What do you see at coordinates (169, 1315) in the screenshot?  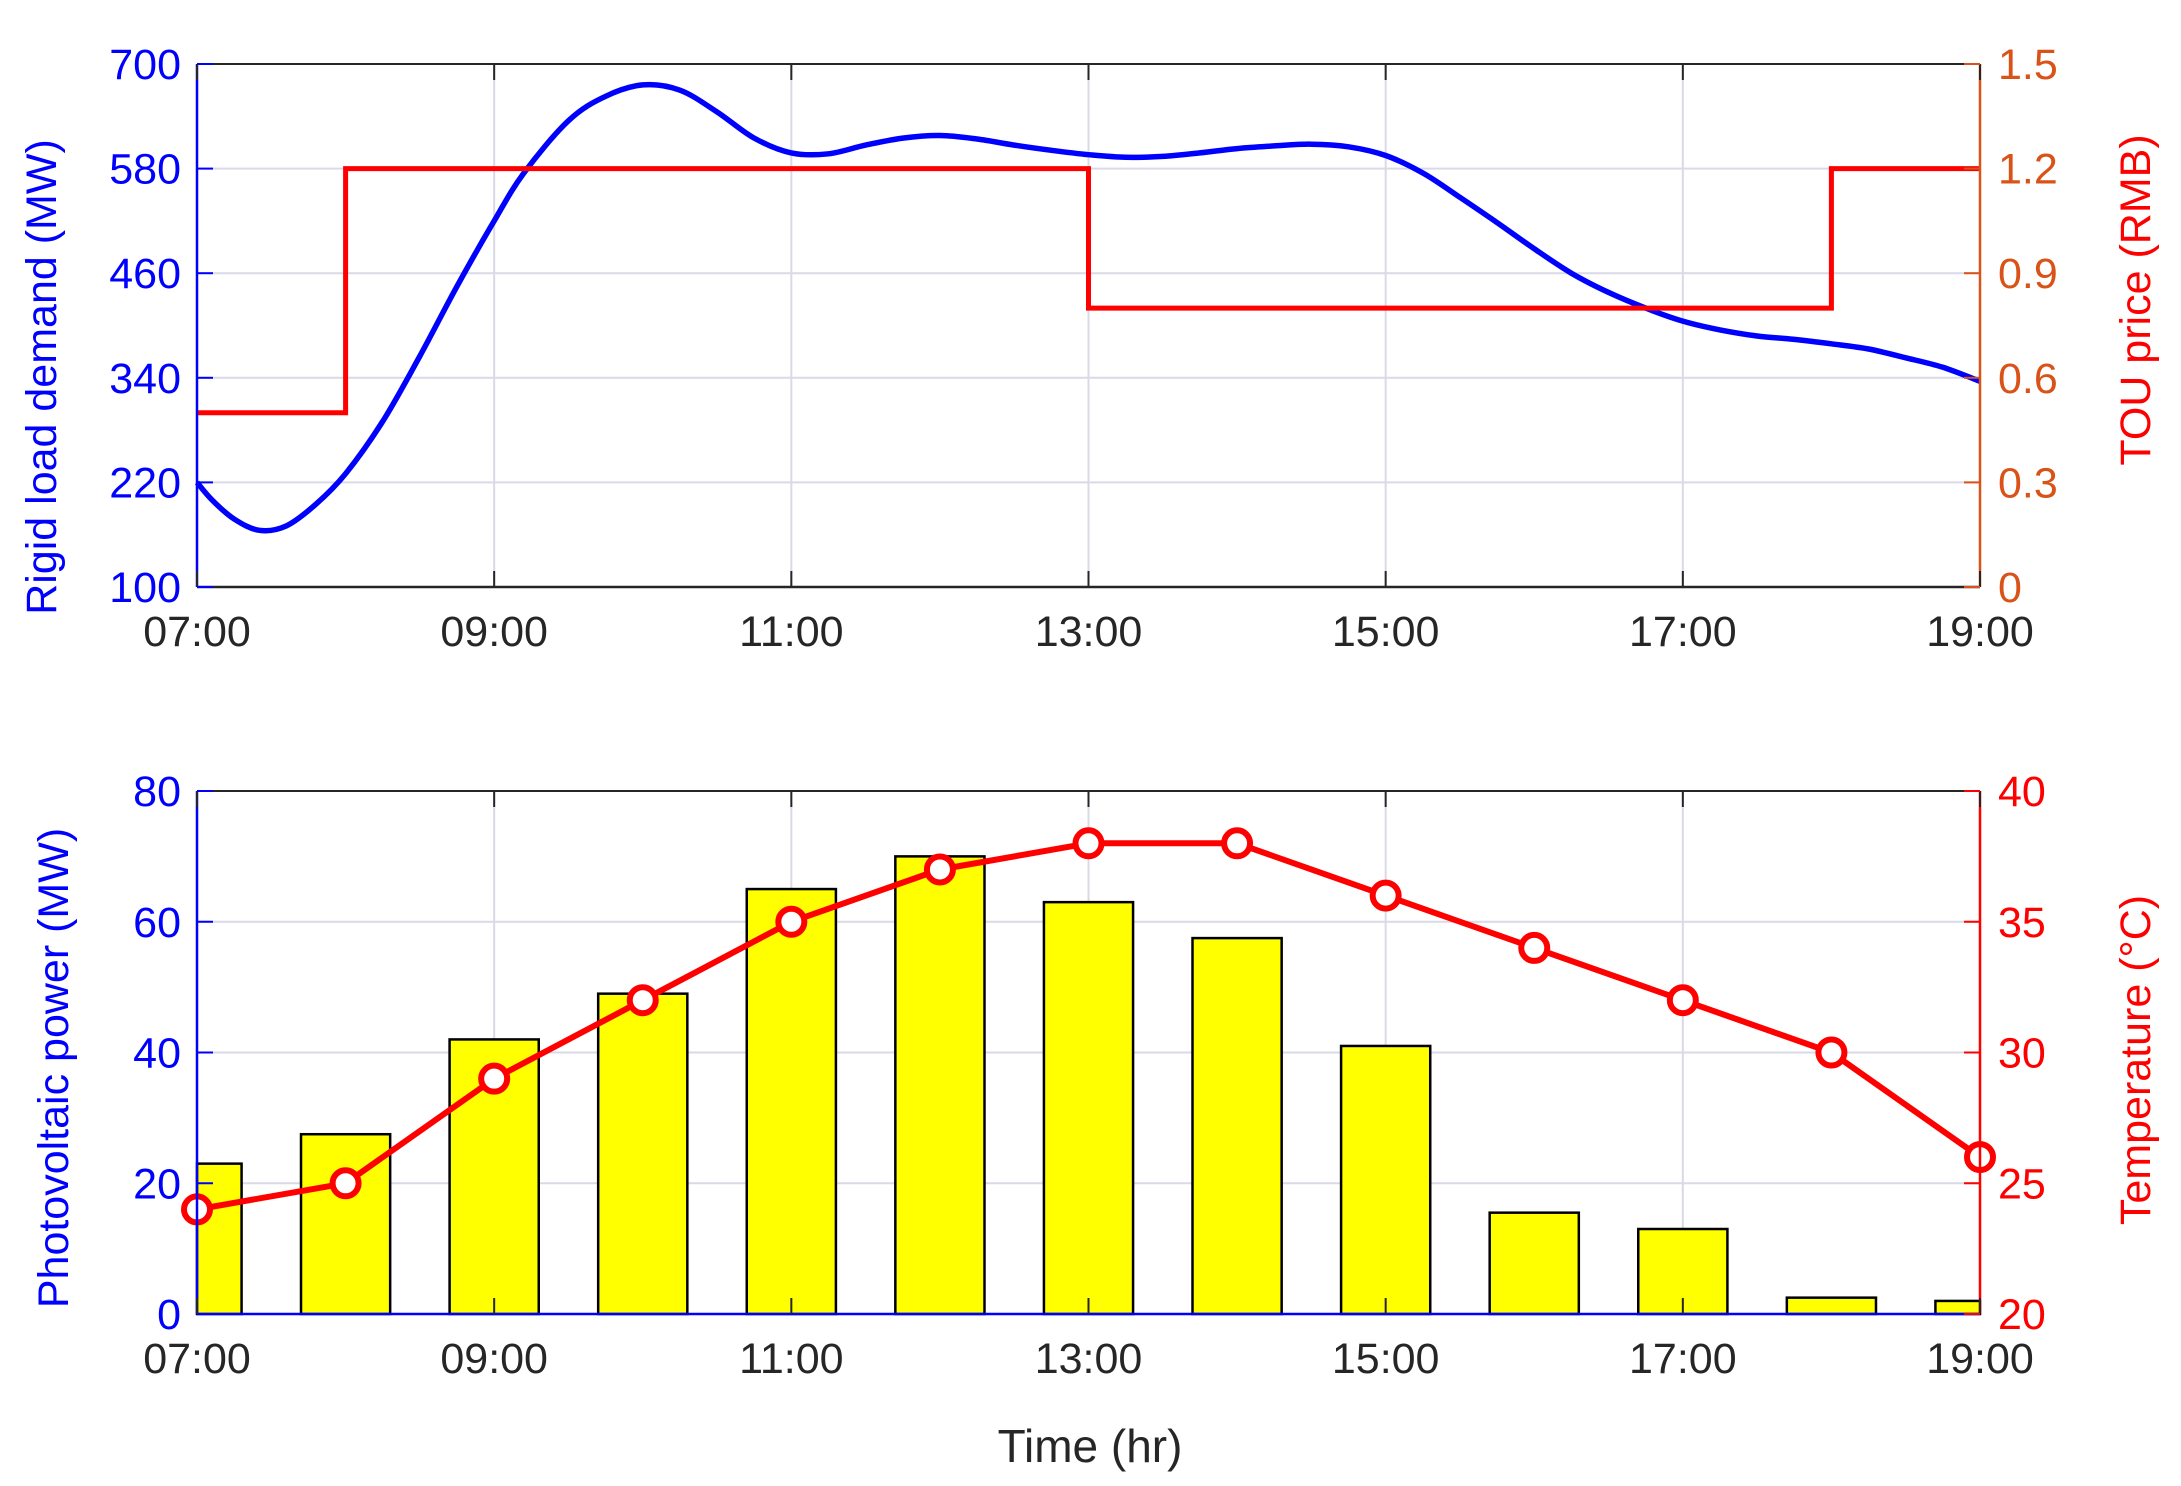 I see `pv-tick-label: 0` at bounding box center [169, 1315].